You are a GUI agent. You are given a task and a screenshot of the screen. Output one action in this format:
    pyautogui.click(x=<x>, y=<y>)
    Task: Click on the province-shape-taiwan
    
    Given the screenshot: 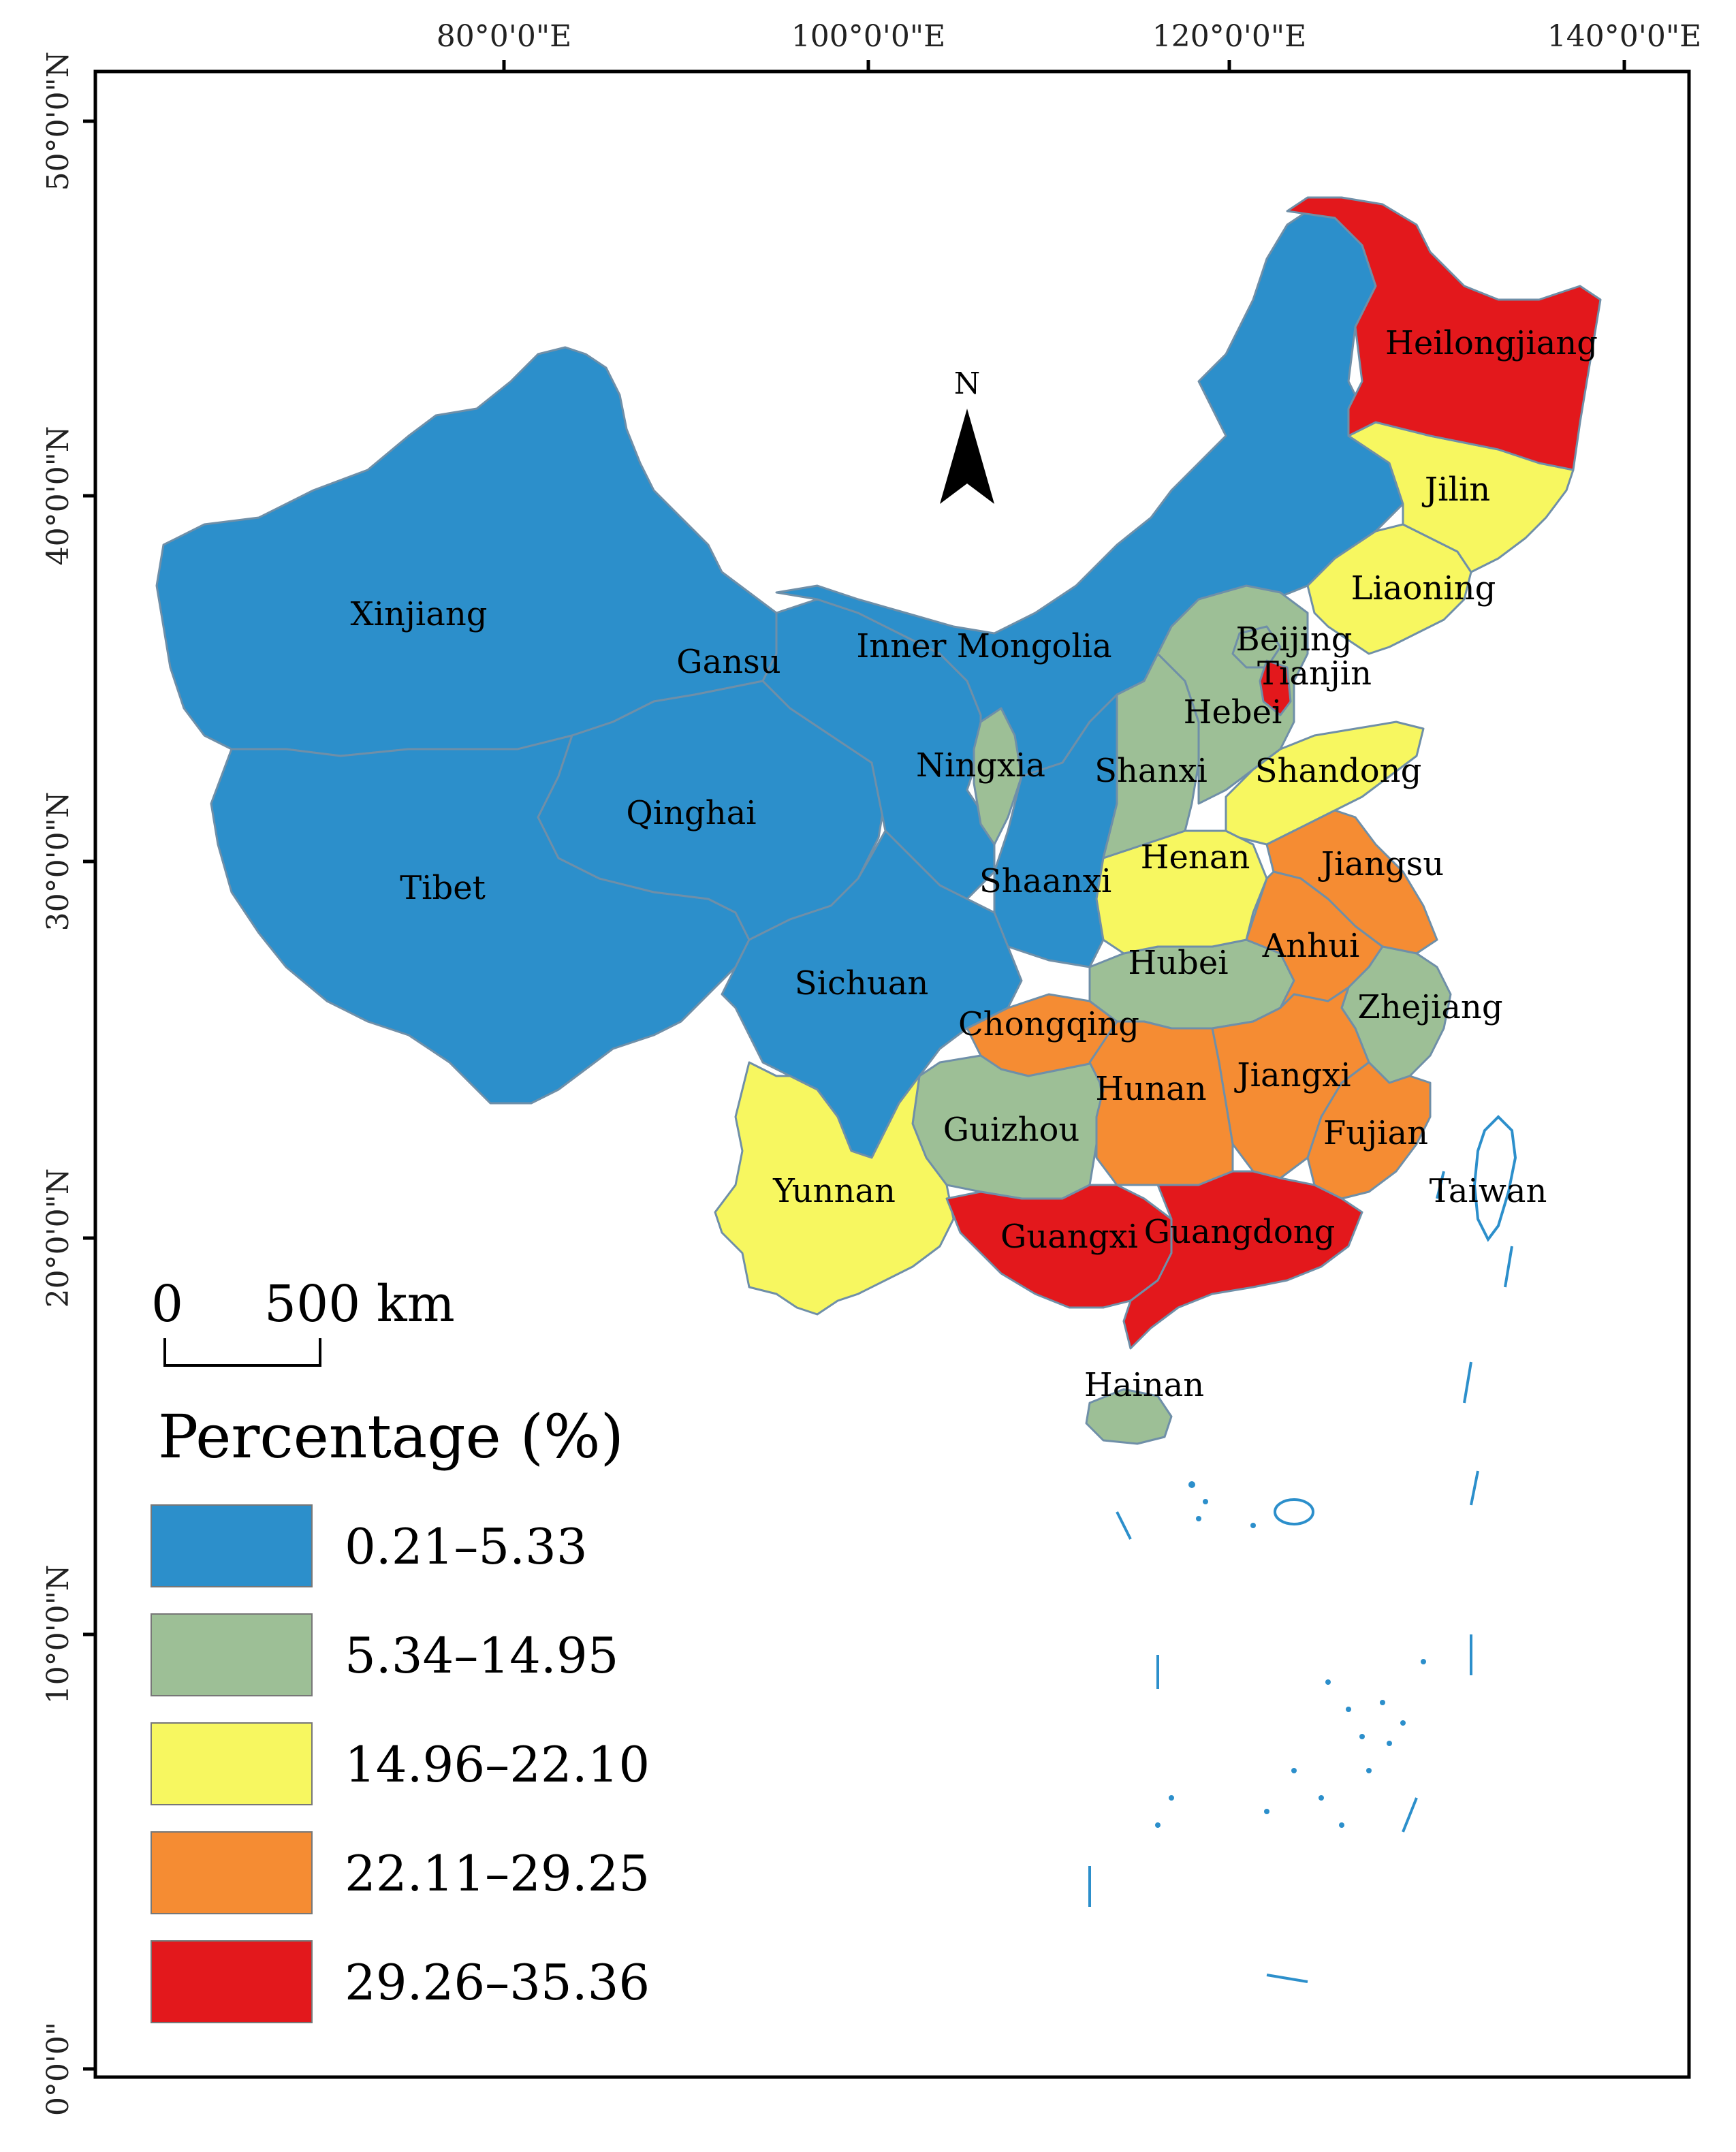 What is the action you would take?
    pyautogui.click(x=1495, y=1178)
    